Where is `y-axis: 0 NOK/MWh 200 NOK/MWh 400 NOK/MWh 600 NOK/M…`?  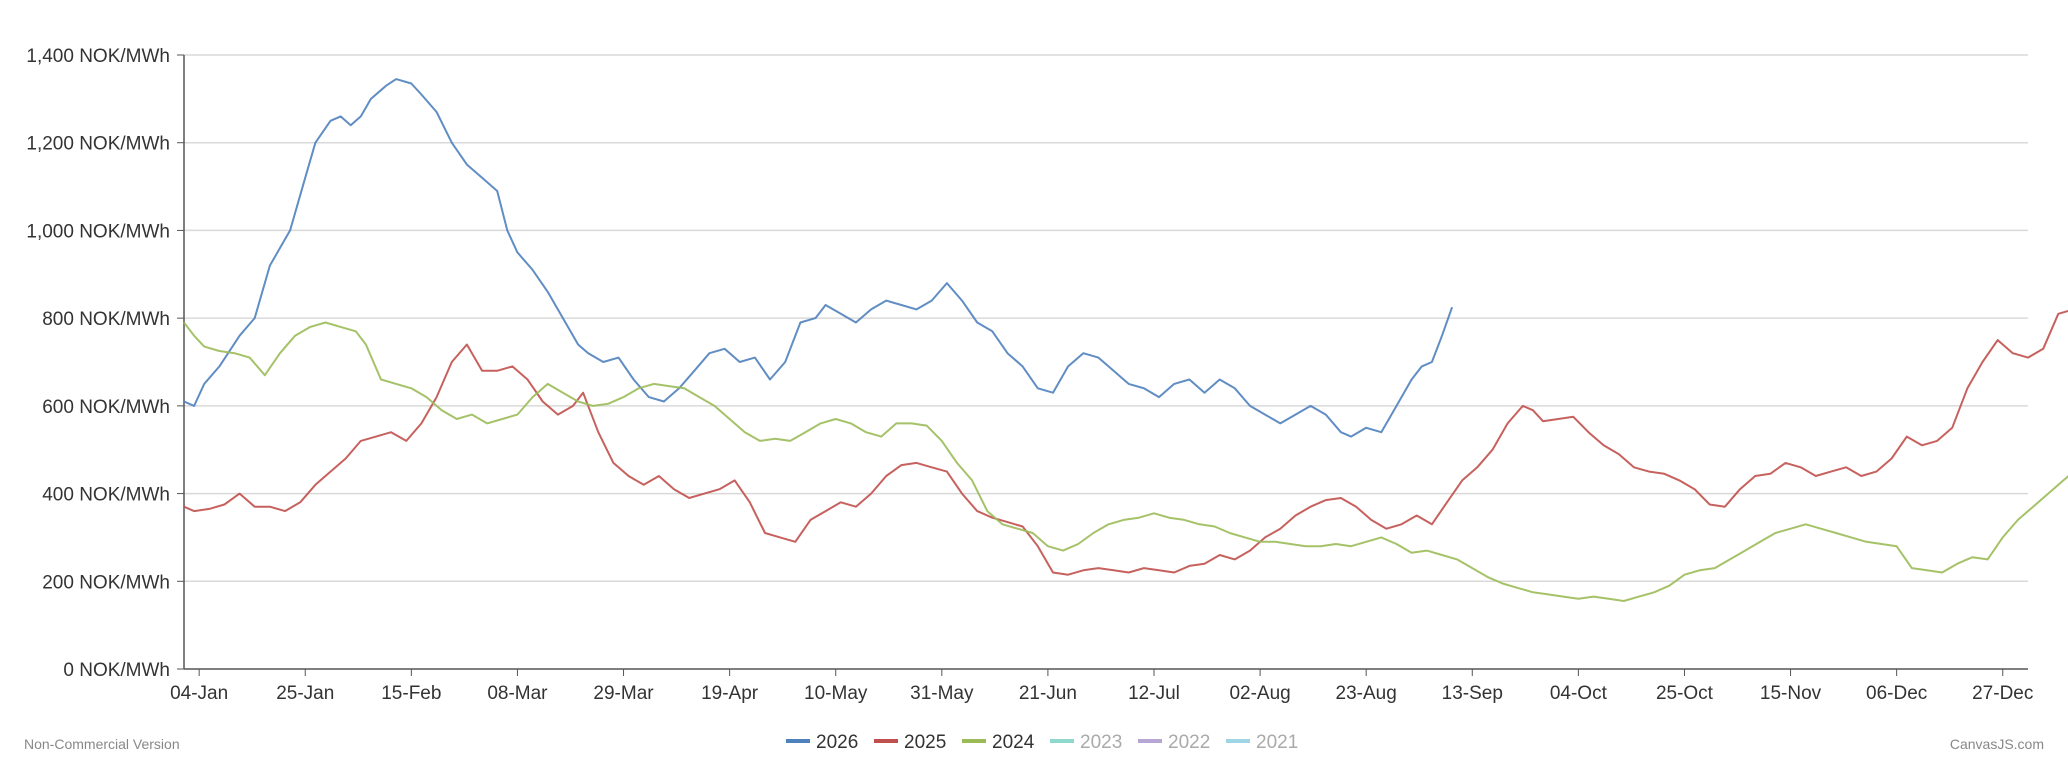 y-axis: 0 NOK/MWh 200 NOK/MWh 400 NOK/MWh 600 NOK/M… is located at coordinates (105, 363).